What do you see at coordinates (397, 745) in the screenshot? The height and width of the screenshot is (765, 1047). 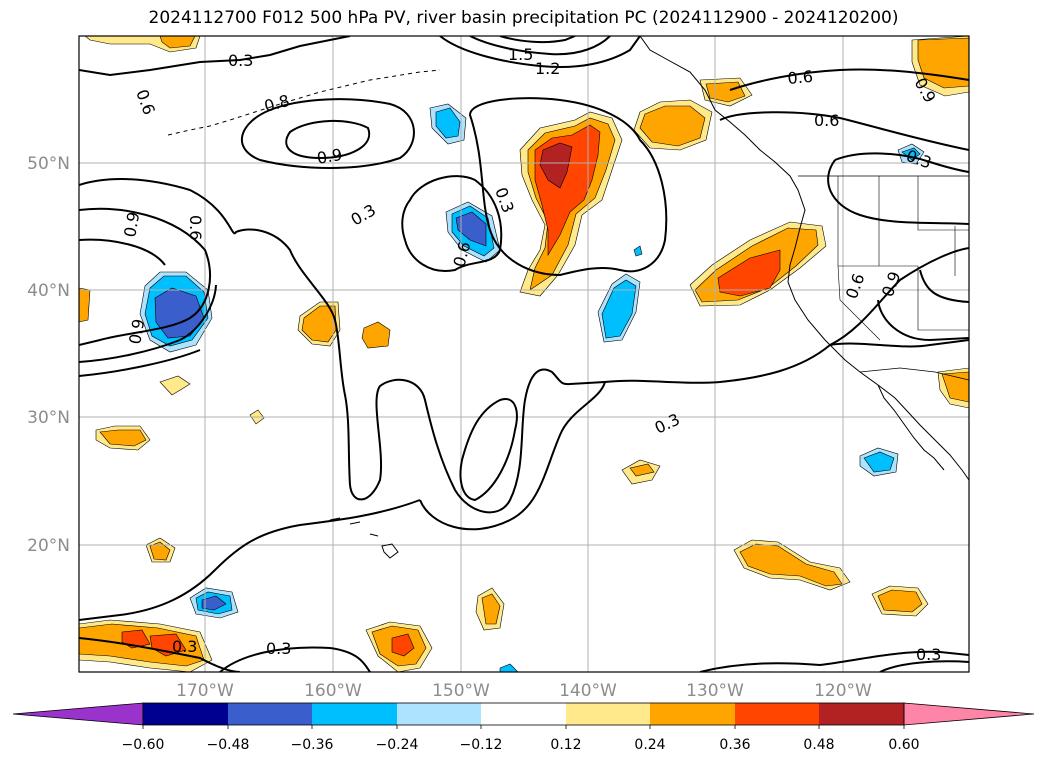 I see `colorbar-tick-label: −0.24` at bounding box center [397, 745].